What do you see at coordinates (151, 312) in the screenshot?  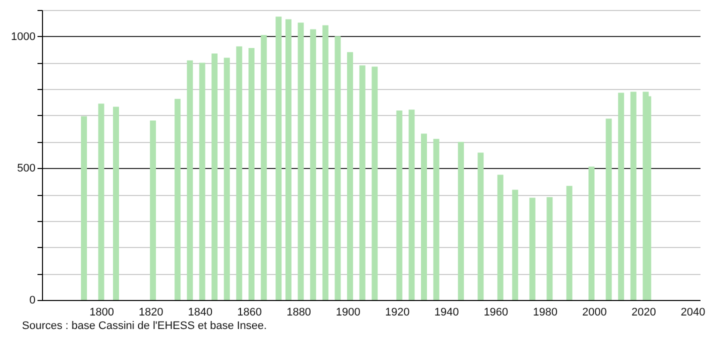 I see `x-tick-label: 1820` at bounding box center [151, 312].